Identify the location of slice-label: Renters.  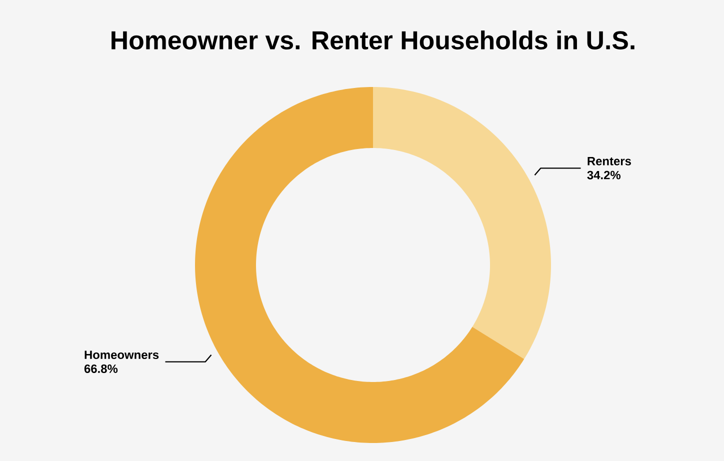
(609, 161).